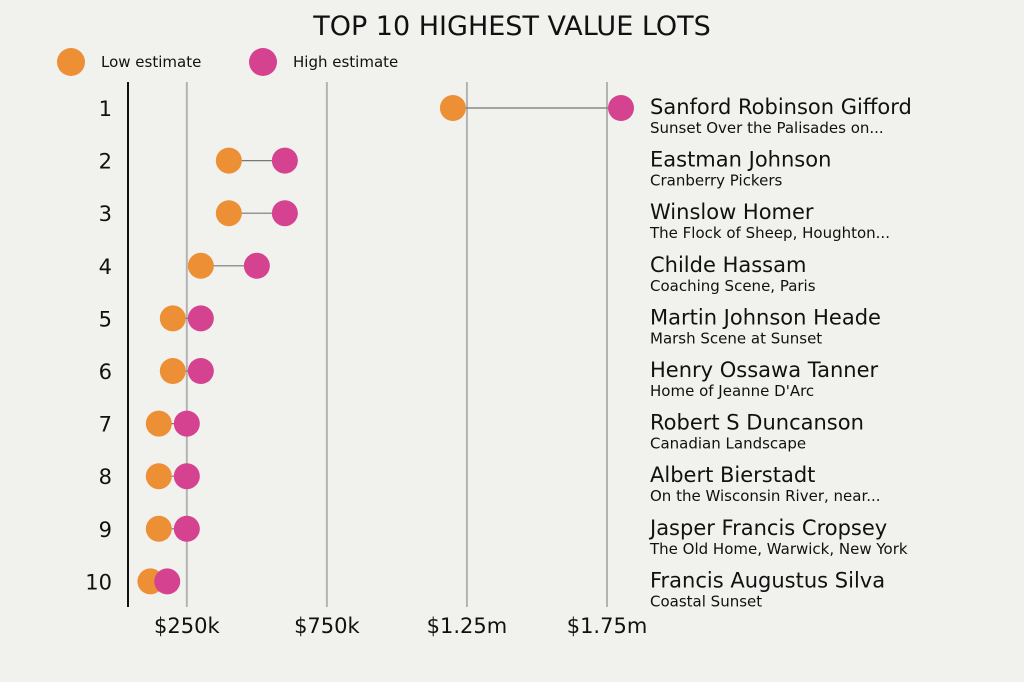  I want to click on rank-label: 6, so click(105, 372).